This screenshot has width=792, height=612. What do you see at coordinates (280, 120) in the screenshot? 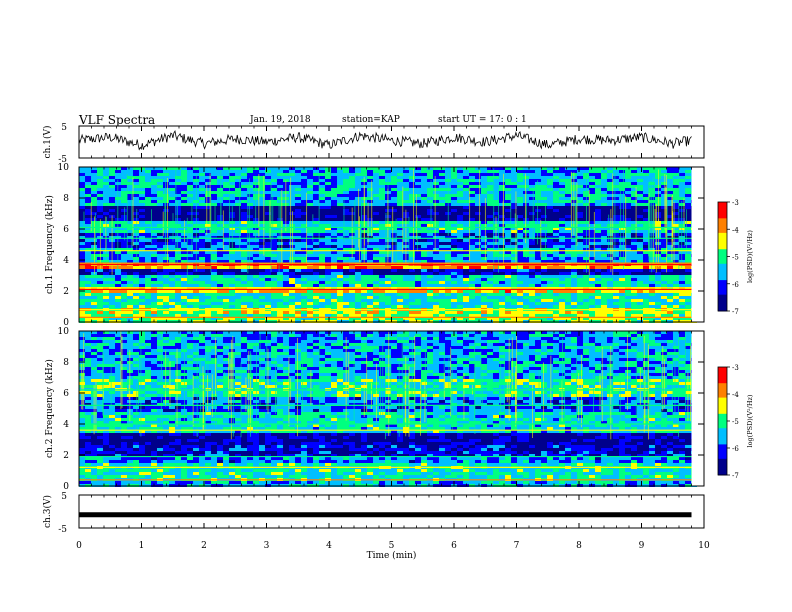
I see `date-label: Jan. 19, 2018` at bounding box center [280, 120].